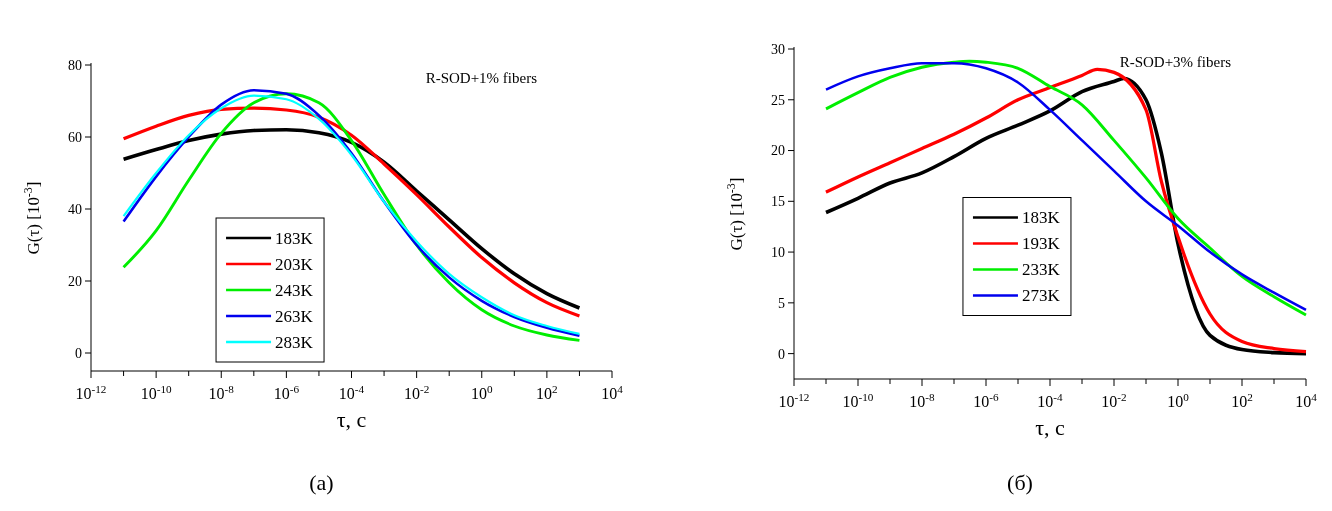  Describe the element at coordinates (481, 78) in the screenshot. I see `annotation: R-SOD+1% fibers` at that location.